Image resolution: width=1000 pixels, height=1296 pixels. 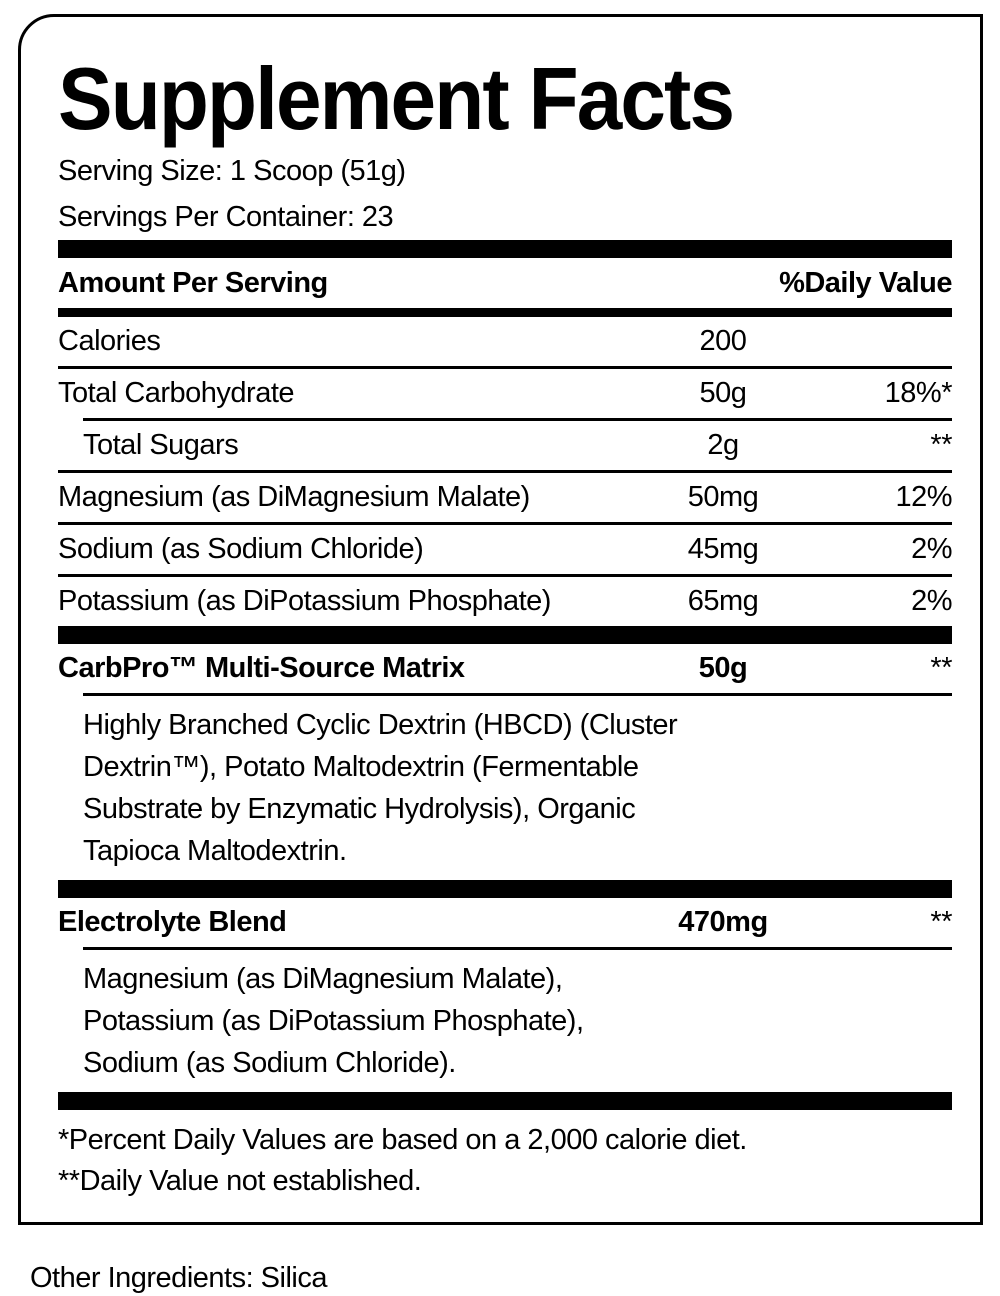 I want to click on nutrient-row: Total Sugars 2g **, so click(x=505, y=445).